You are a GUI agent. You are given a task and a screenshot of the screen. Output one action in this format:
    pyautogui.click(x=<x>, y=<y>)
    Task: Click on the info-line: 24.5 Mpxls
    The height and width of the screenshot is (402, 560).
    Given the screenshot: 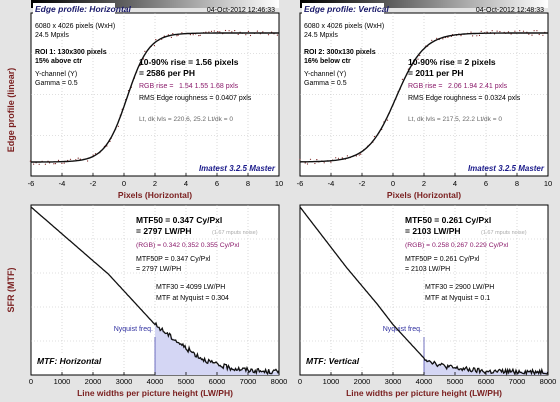 What is the action you would take?
    pyautogui.click(x=52, y=35)
    